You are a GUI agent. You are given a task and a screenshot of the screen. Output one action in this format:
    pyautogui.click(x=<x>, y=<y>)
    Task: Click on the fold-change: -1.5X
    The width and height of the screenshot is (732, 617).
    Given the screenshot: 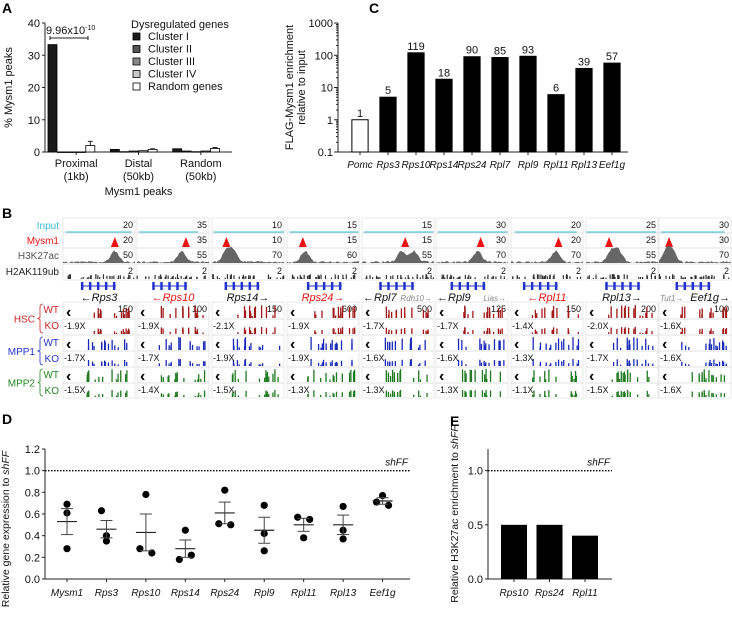 What is the action you would take?
    pyautogui.click(x=598, y=390)
    